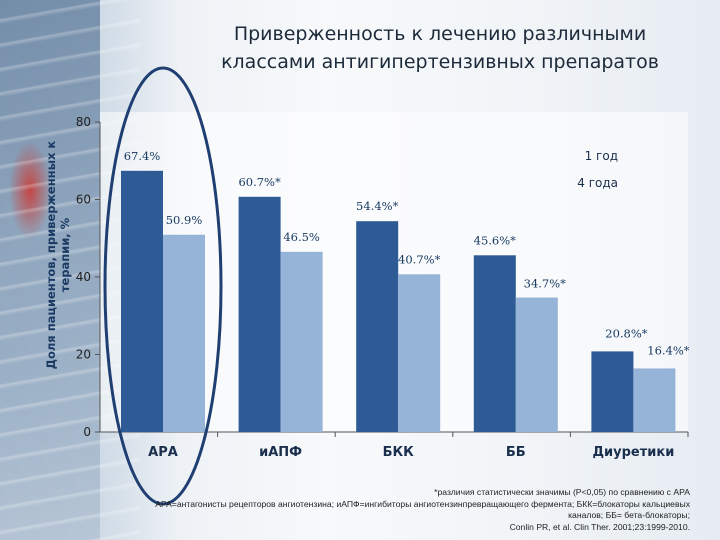 Image resolution: width=720 pixels, height=540 pixels. I want to click on bar-value-label: 54.4%*, so click(377, 206).